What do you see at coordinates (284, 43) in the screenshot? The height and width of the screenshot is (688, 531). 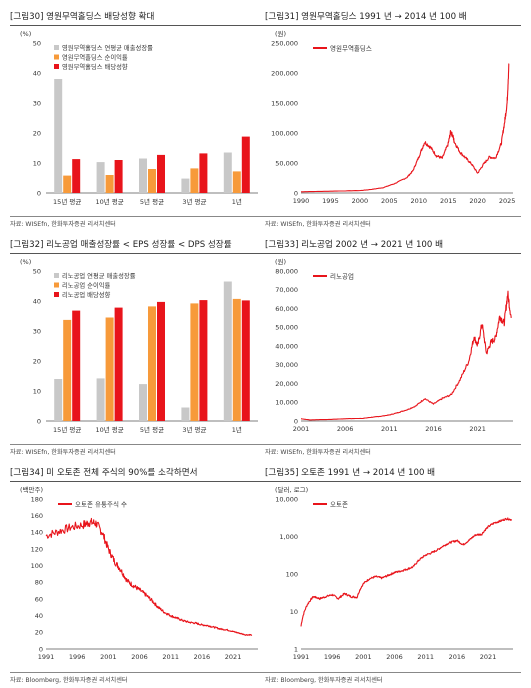 I see `y-tick-label: 250,000` at bounding box center [284, 43].